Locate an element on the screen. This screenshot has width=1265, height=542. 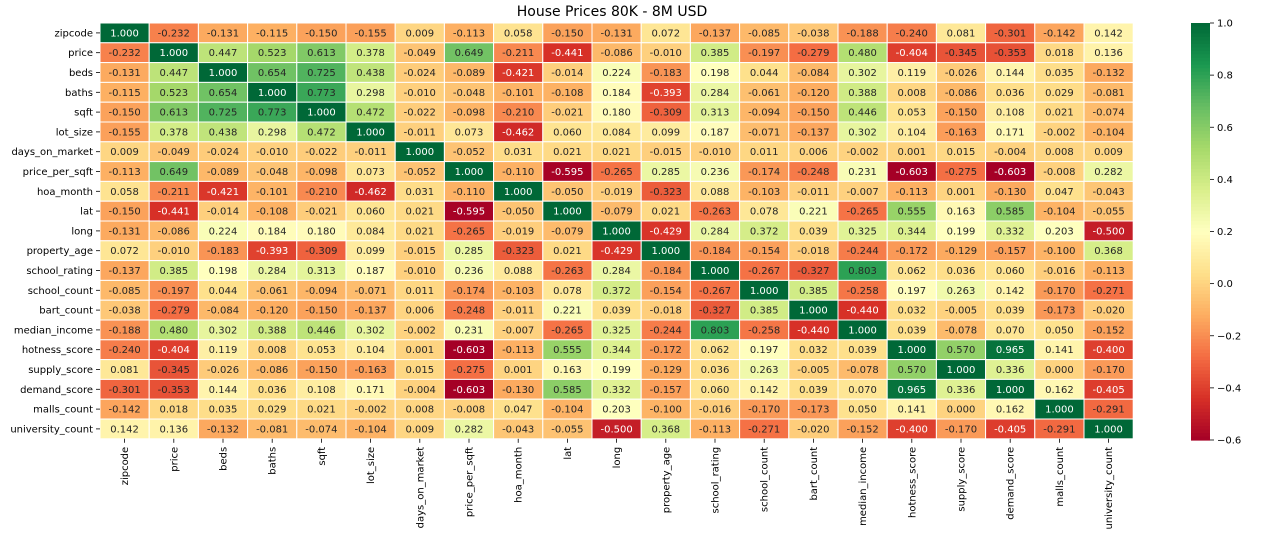
heatmap-cell-value: -0.142 is located at coordinates (124, 410).